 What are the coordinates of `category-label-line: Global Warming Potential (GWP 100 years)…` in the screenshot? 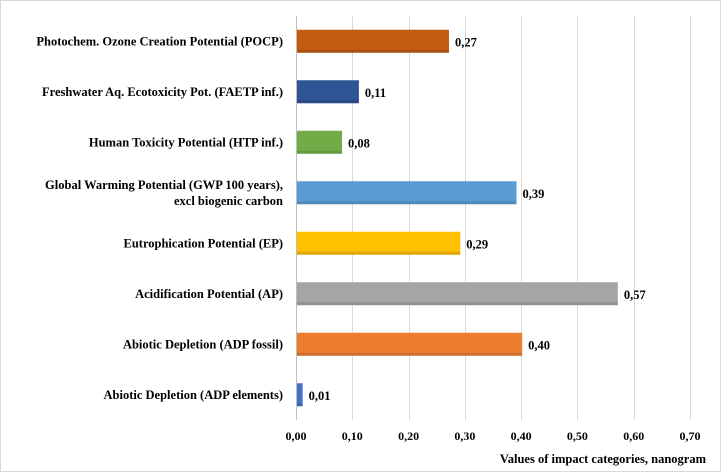 It's located at (164, 185).